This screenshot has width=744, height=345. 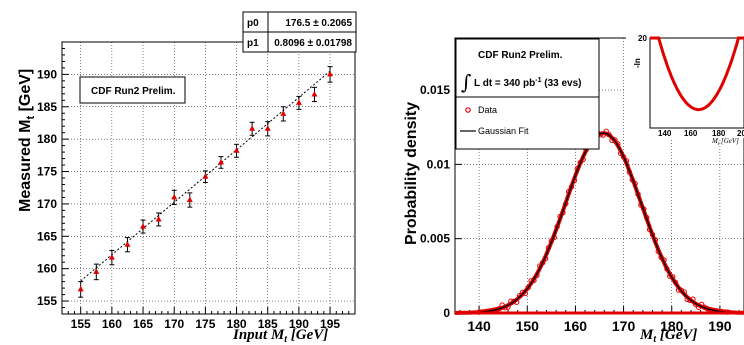 What do you see at coordinates (691, 133) in the screenshot?
I see `inset-x-tick-1: 160` at bounding box center [691, 133].